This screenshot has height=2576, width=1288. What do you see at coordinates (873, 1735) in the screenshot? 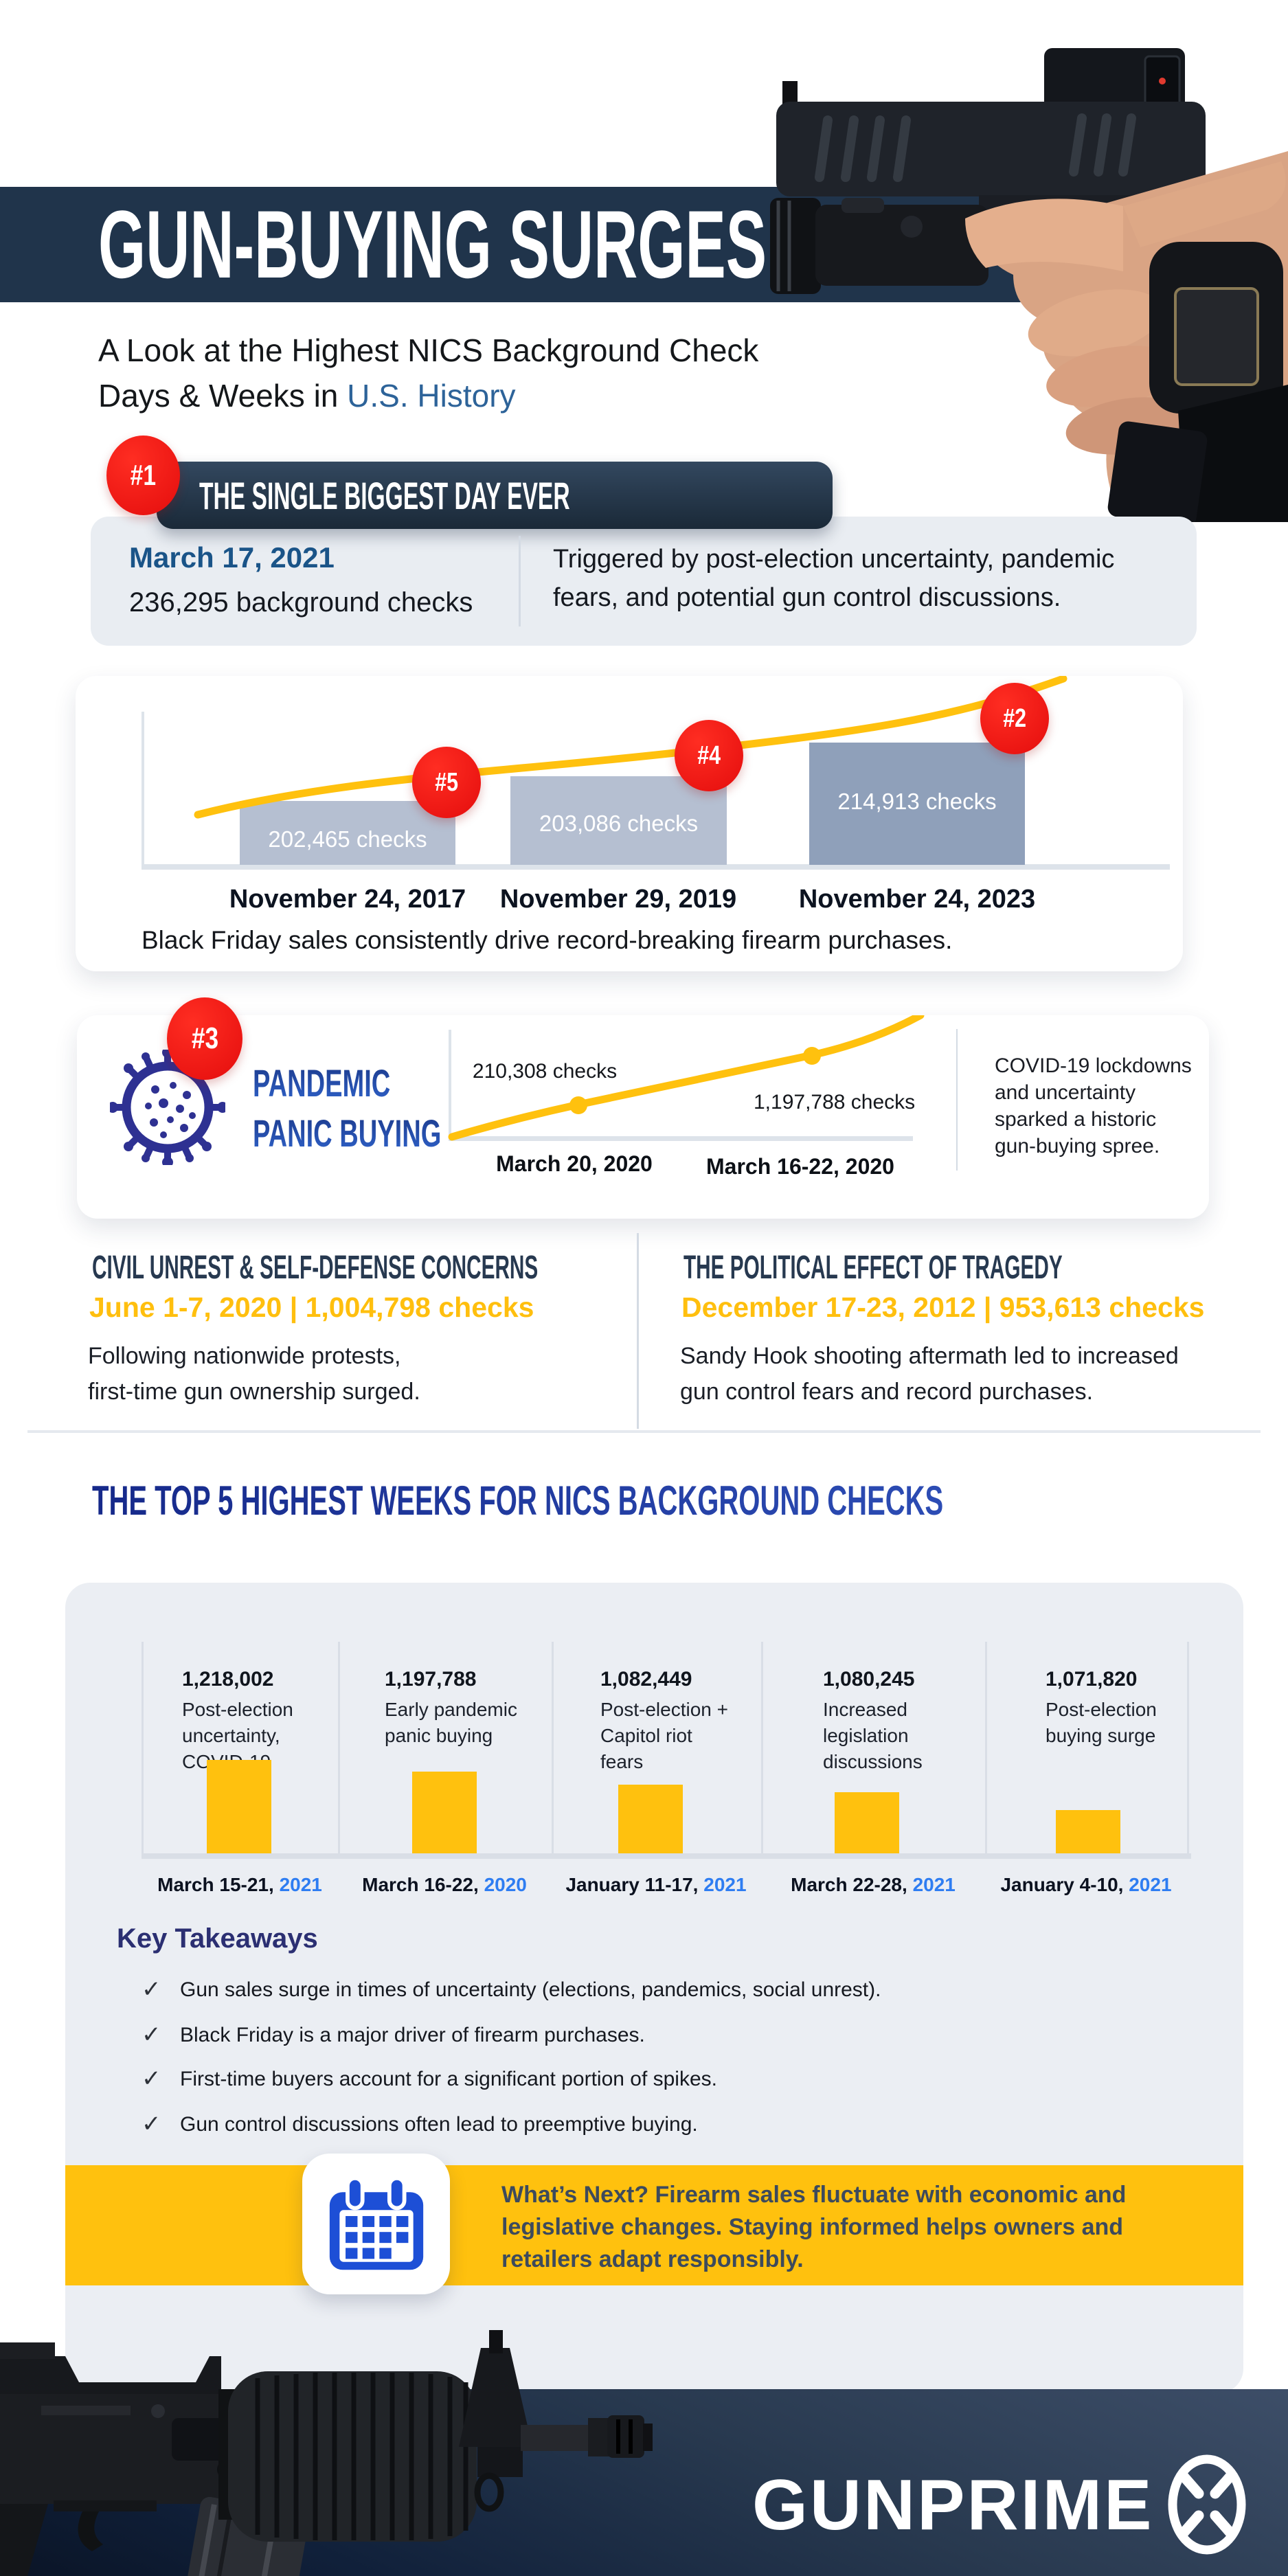
I see `top5-desc-4: Increased legislation discussions` at bounding box center [873, 1735].